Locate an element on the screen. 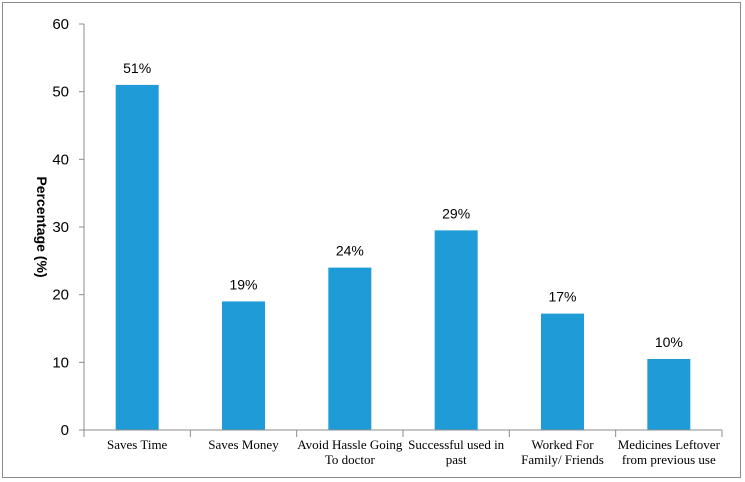  x-category-label: Saves Money is located at coordinates (243, 444).